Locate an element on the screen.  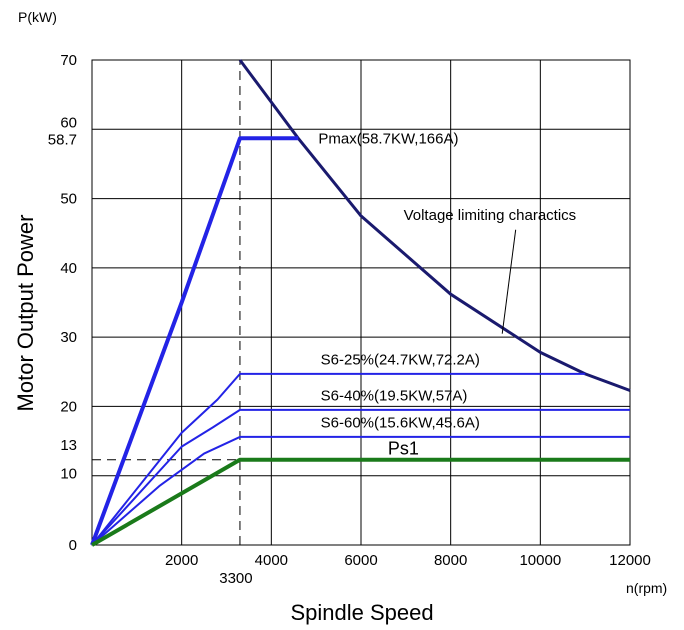
y-unit-label: P(kW) is located at coordinates (37, 17).